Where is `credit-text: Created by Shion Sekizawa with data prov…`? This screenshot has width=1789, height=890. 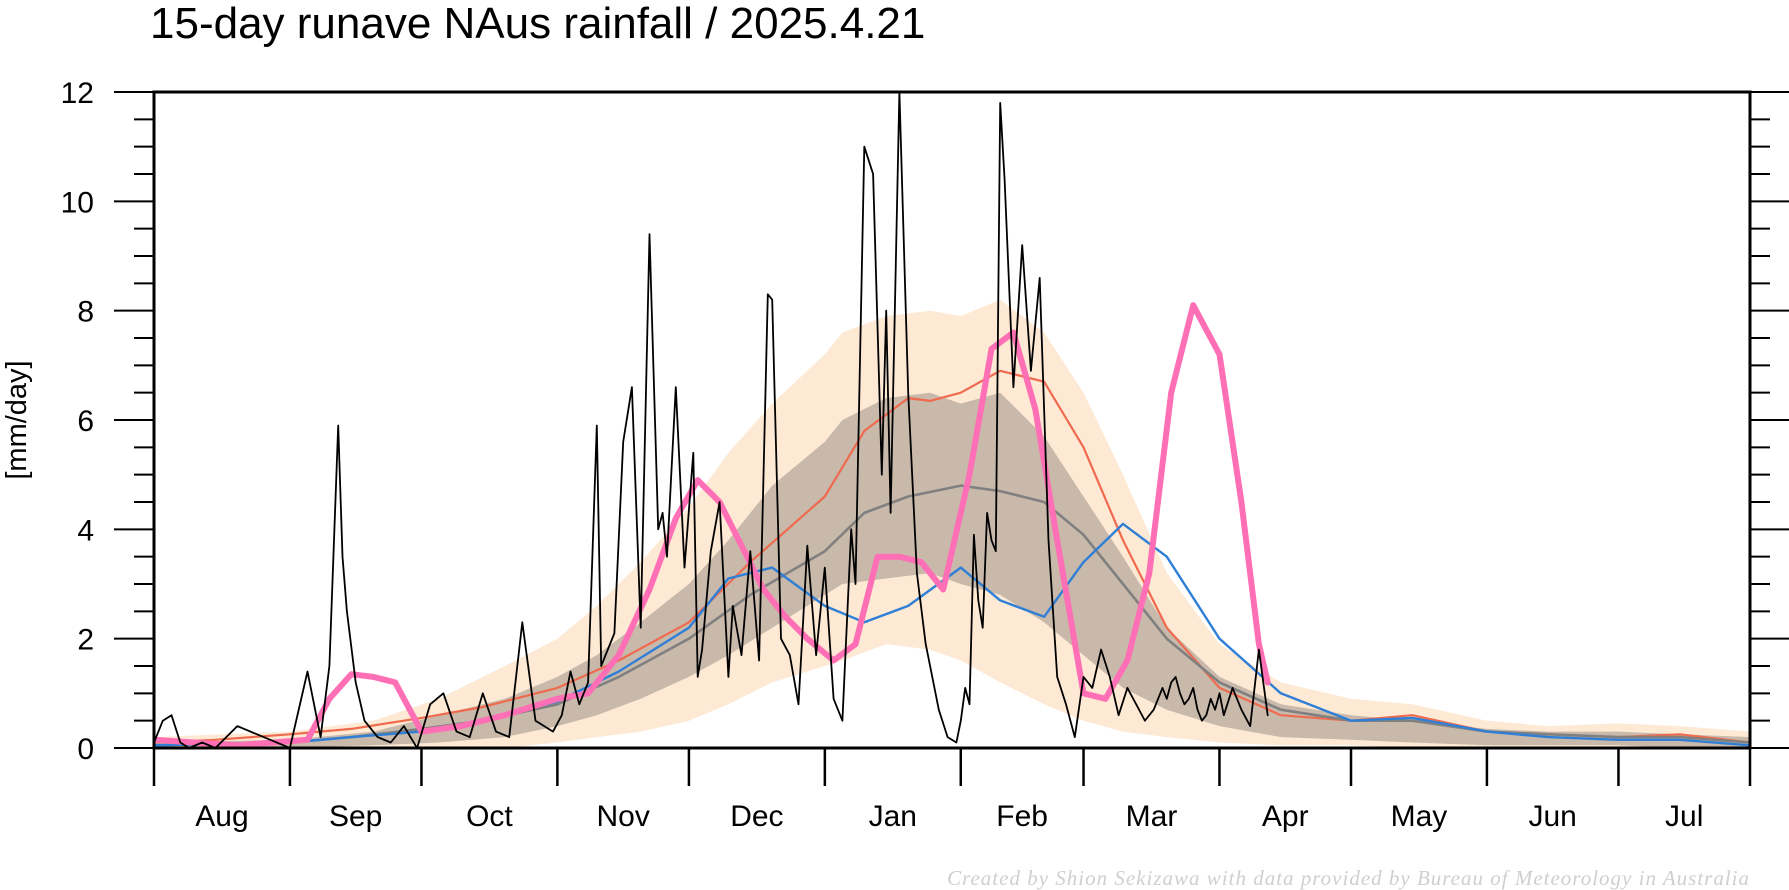 credit-text: Created by Shion Sekizawa with data prov… is located at coordinates (1348, 878).